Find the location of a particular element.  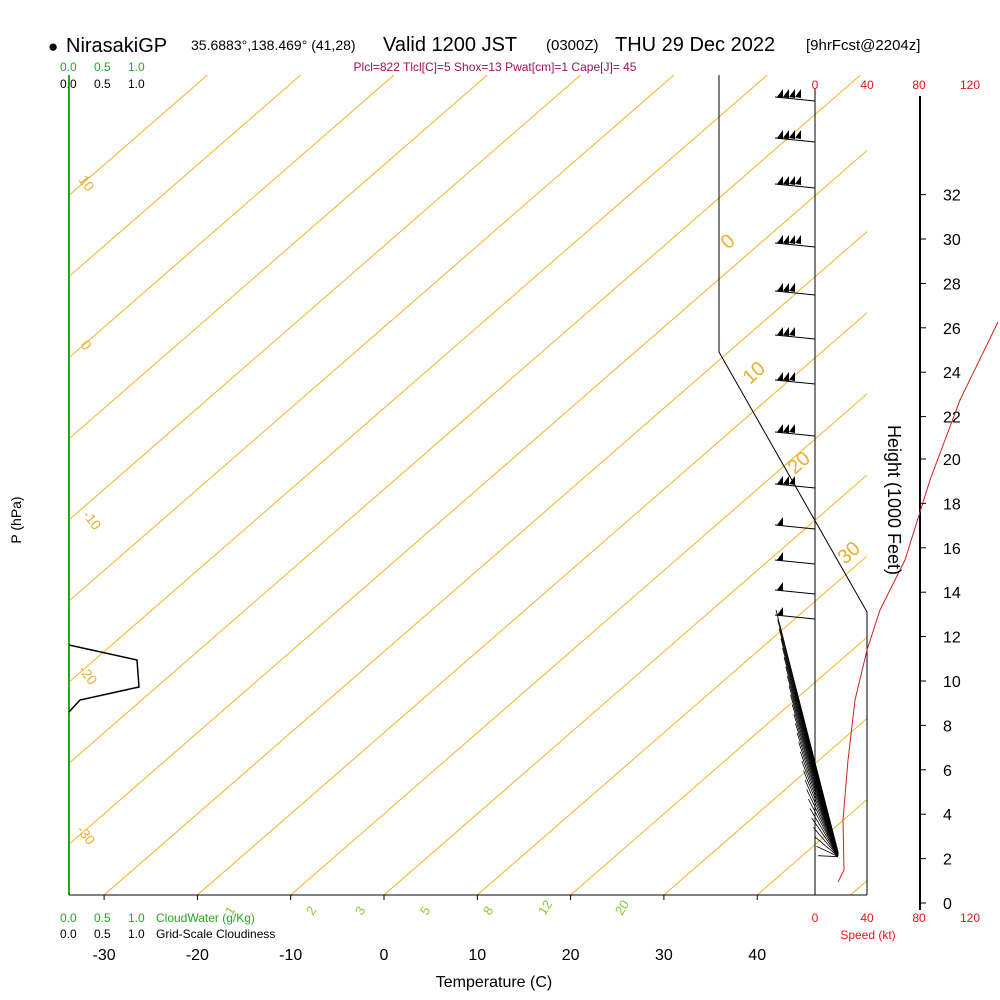

mixing-ratio-label: 20 is located at coordinates (622, 907).